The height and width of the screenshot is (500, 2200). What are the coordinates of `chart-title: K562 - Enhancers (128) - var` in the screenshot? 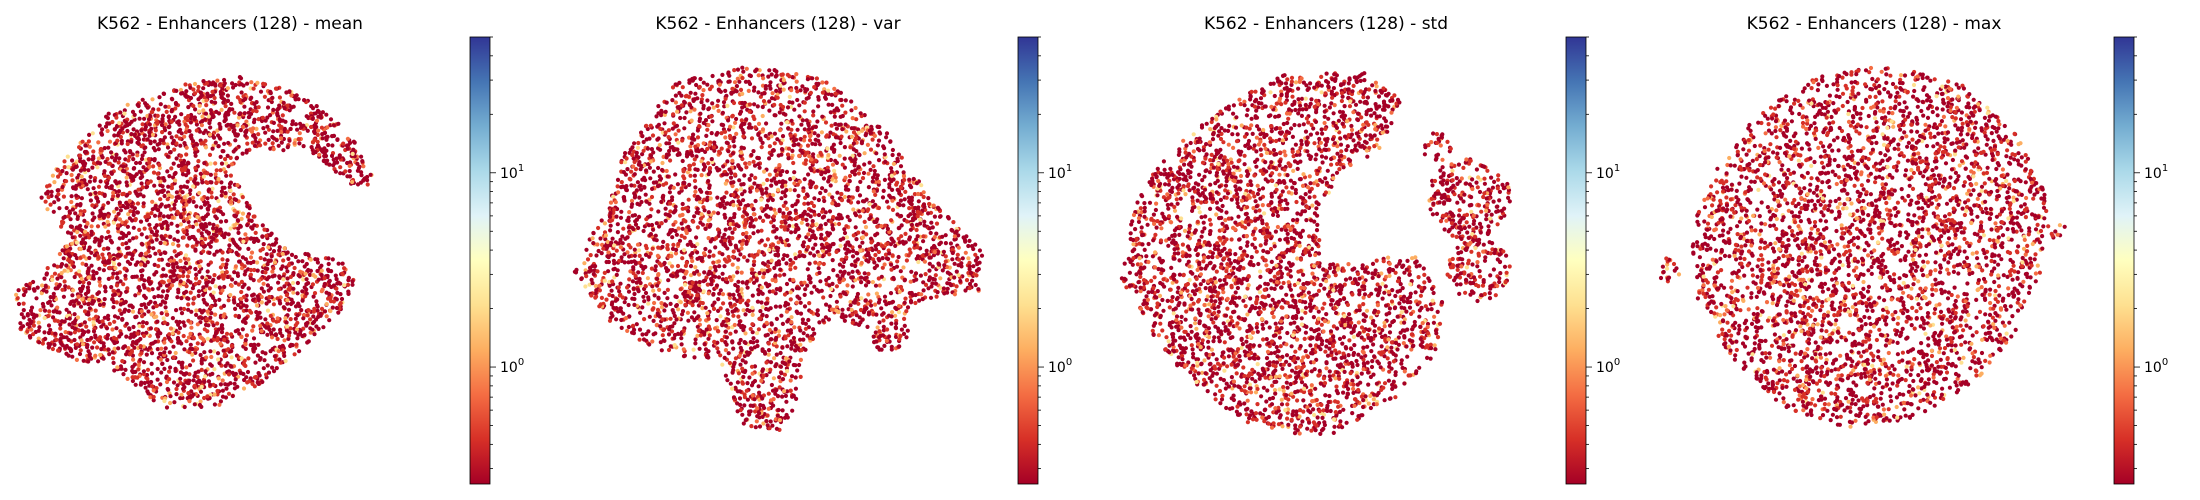 It's located at (777, 24).